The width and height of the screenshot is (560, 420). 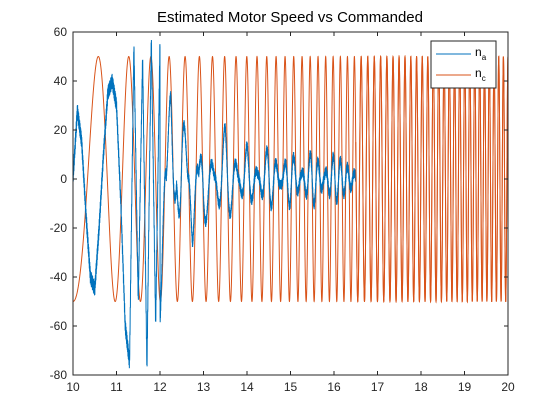 I want to click on x-tick-label-6: 16, so click(x=334, y=387).